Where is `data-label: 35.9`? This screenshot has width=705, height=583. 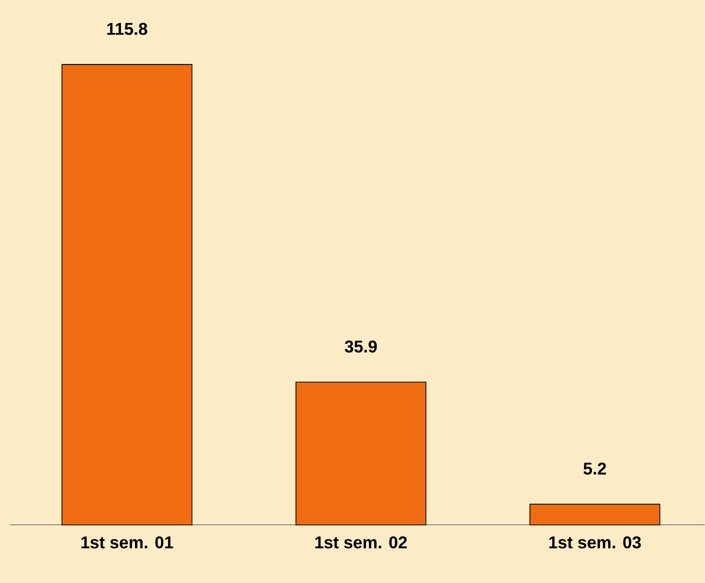
data-label: 35.9 is located at coordinates (360, 346).